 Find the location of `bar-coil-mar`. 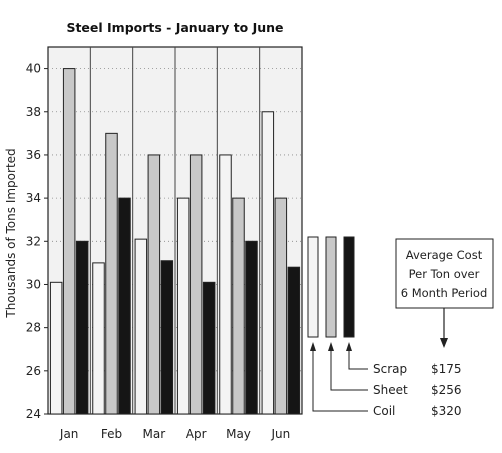

bar-coil-mar is located at coordinates (141, 326).